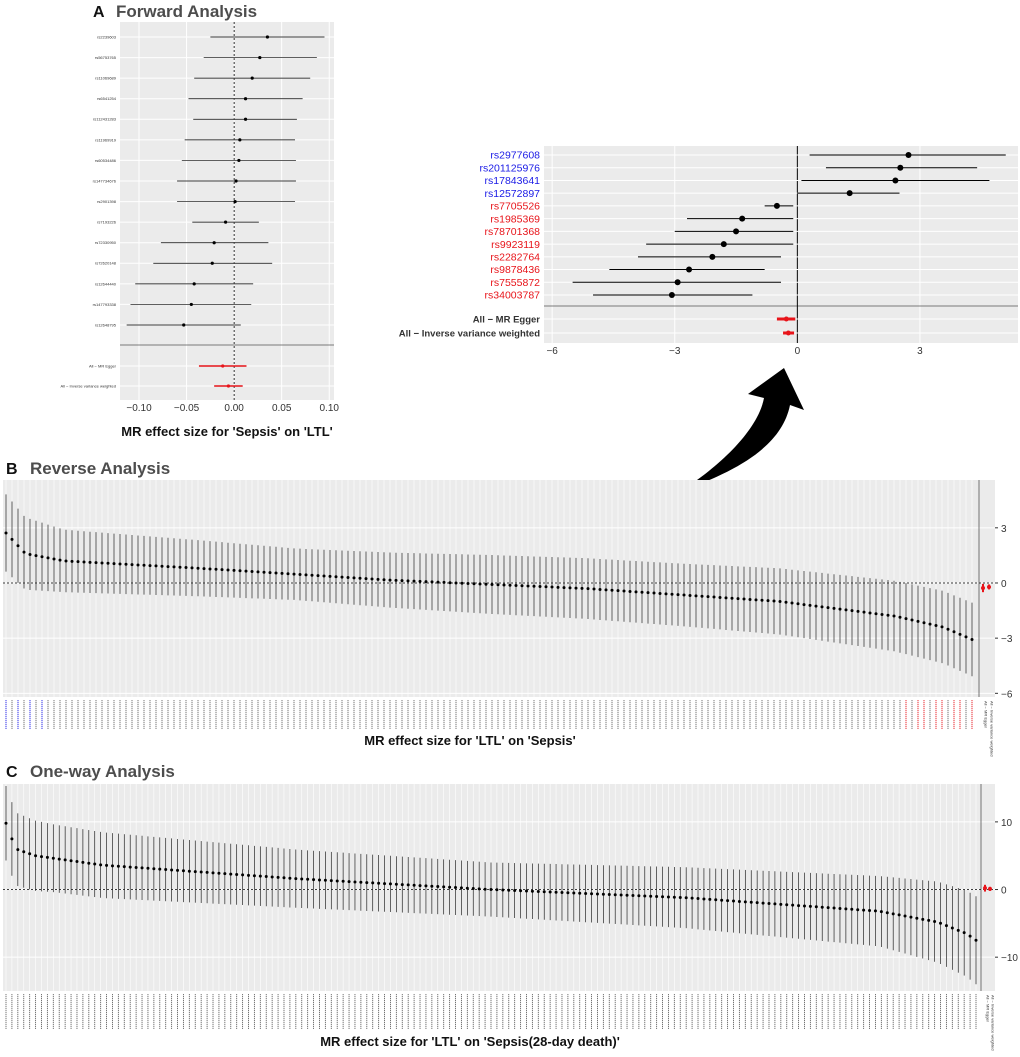 This screenshot has height=1057, width=1020. What do you see at coordinates (227, 211) in the screenshot?
I see `plot-background` at bounding box center [227, 211].